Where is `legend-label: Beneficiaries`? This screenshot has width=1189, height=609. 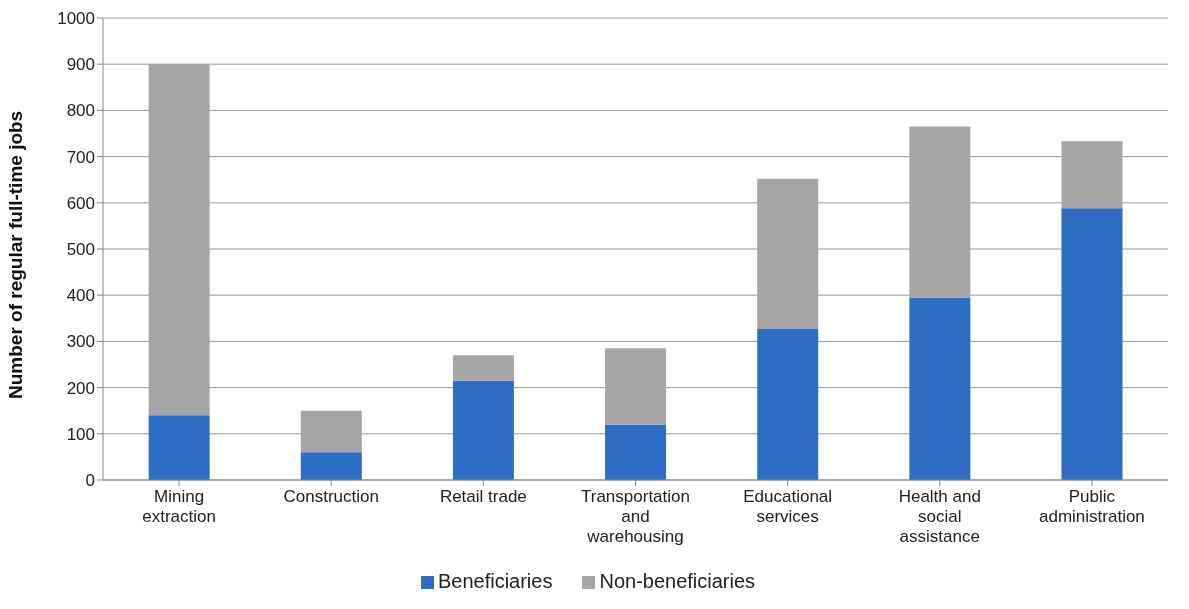
legend-label: Beneficiaries is located at coordinates (495, 581).